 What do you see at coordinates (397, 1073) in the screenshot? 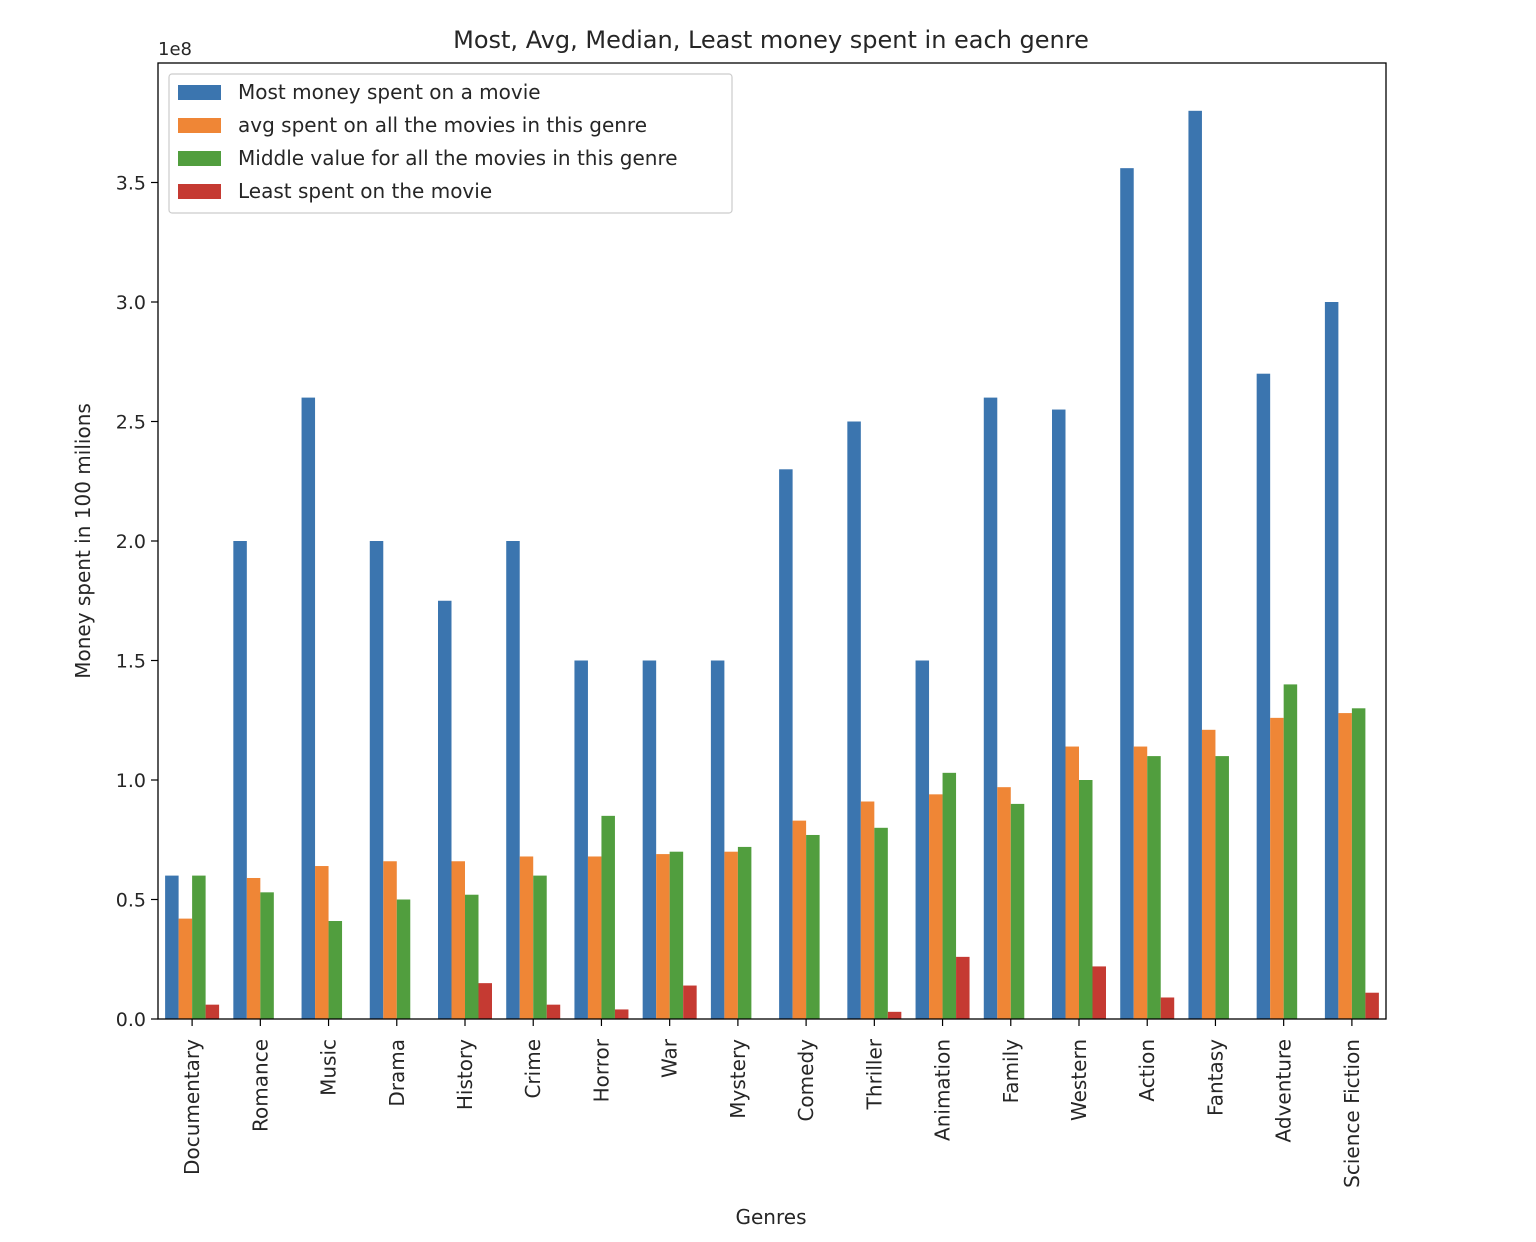
I see `x-tick-label: Drama` at bounding box center [397, 1073].